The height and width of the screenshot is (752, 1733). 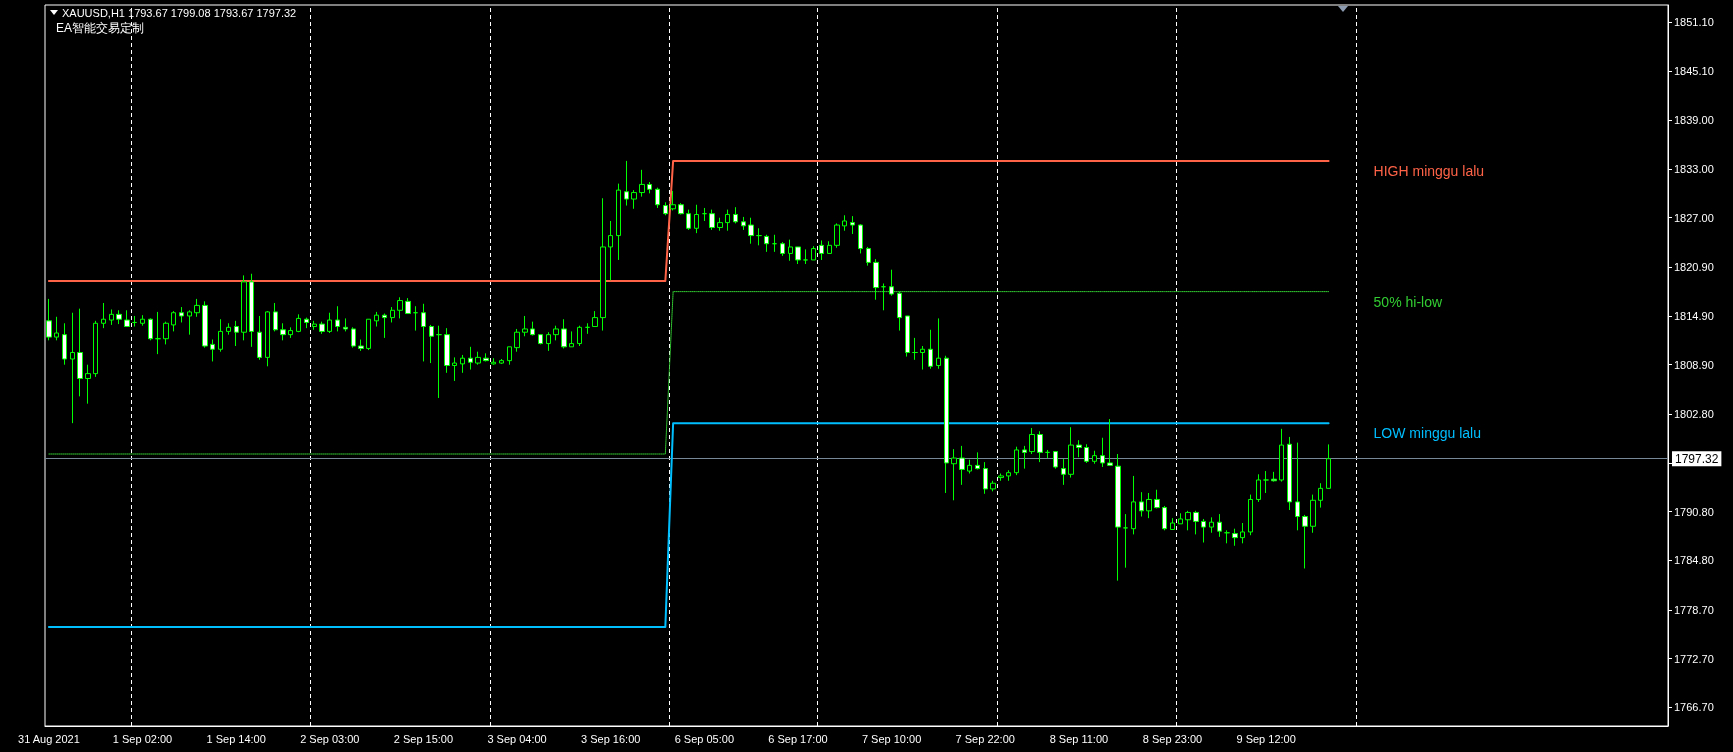 I want to click on y-tick-label: 1808.90, so click(x=1694, y=364).